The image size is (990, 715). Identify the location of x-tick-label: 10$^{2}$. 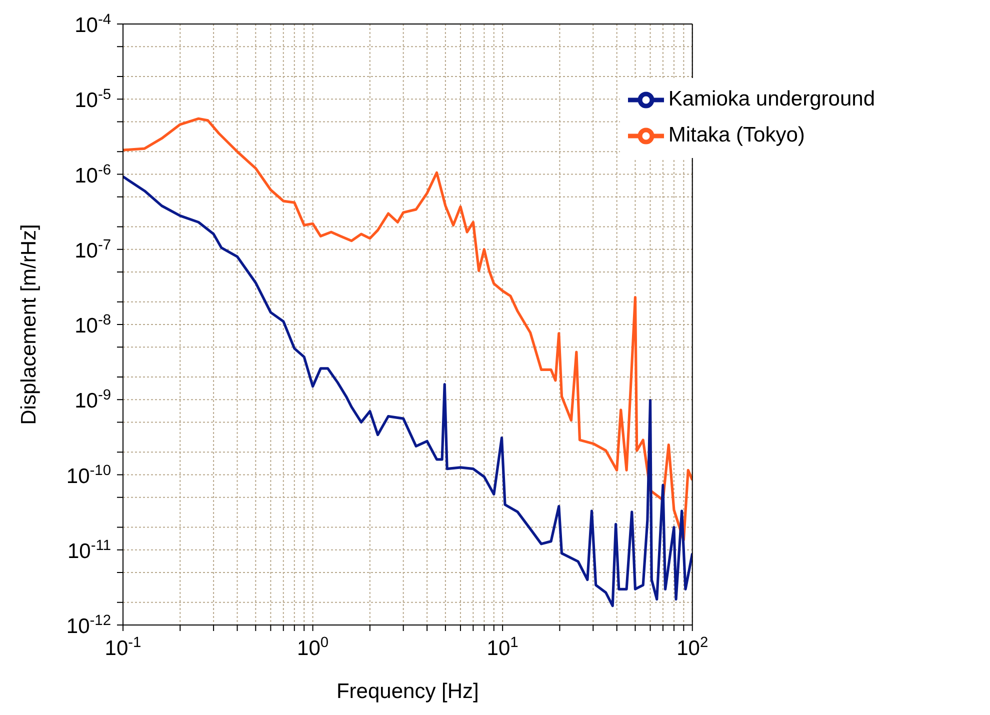
(692, 647).